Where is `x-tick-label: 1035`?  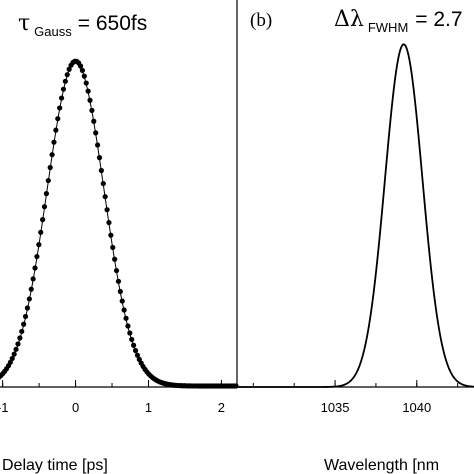
x-tick-label: 1035 is located at coordinates (335, 407).